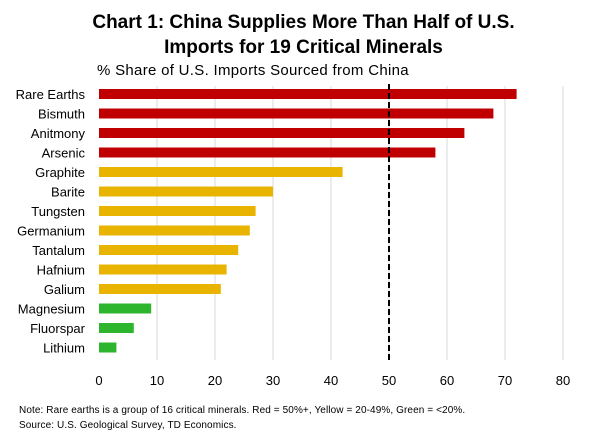  What do you see at coordinates (51, 94) in the screenshot?
I see `category-label: Rare Earths` at bounding box center [51, 94].